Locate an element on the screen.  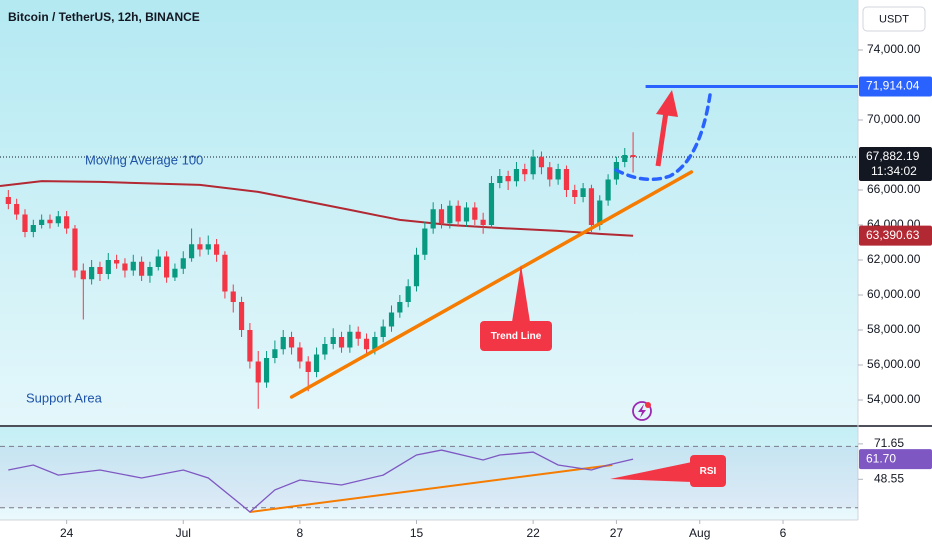
price-tag-label: 67,882.19 is located at coordinates (893, 156).